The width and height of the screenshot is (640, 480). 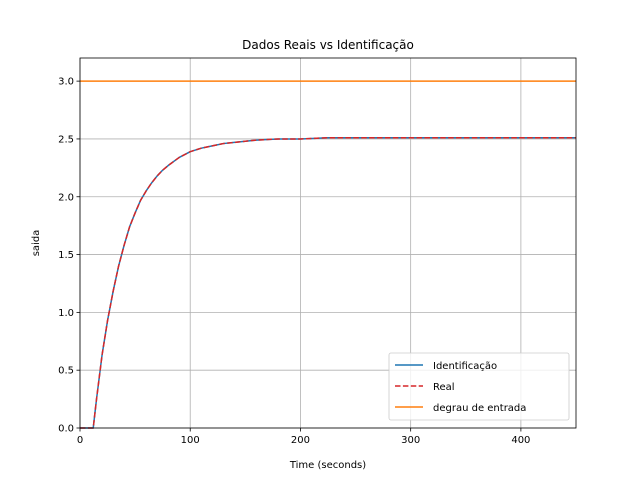 I want to click on x-tick-label: 400, so click(x=520, y=440).